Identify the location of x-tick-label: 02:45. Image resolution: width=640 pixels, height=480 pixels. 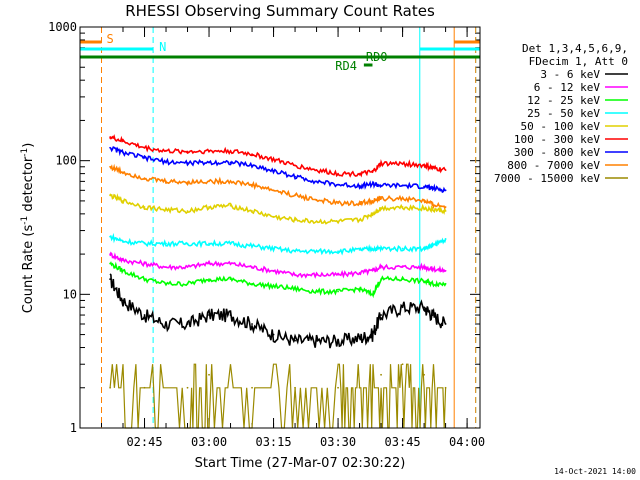
(144, 442).